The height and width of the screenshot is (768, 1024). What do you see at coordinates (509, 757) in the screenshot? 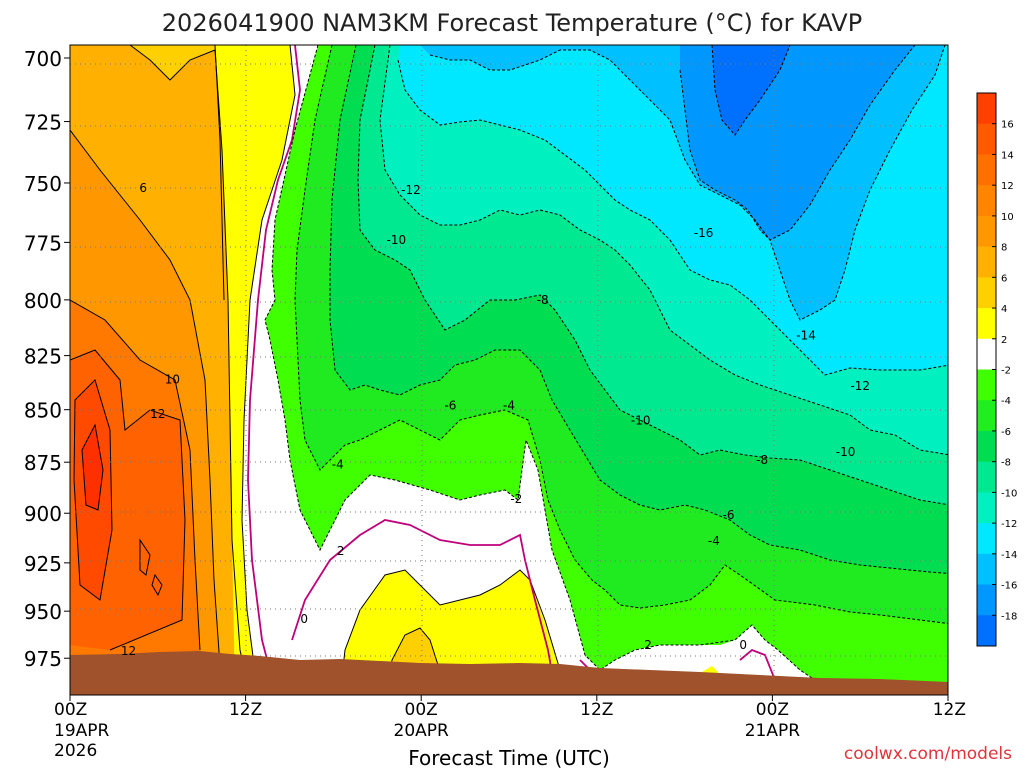
I see `x-axis-label: Forecast Time (UTC)` at bounding box center [509, 757].